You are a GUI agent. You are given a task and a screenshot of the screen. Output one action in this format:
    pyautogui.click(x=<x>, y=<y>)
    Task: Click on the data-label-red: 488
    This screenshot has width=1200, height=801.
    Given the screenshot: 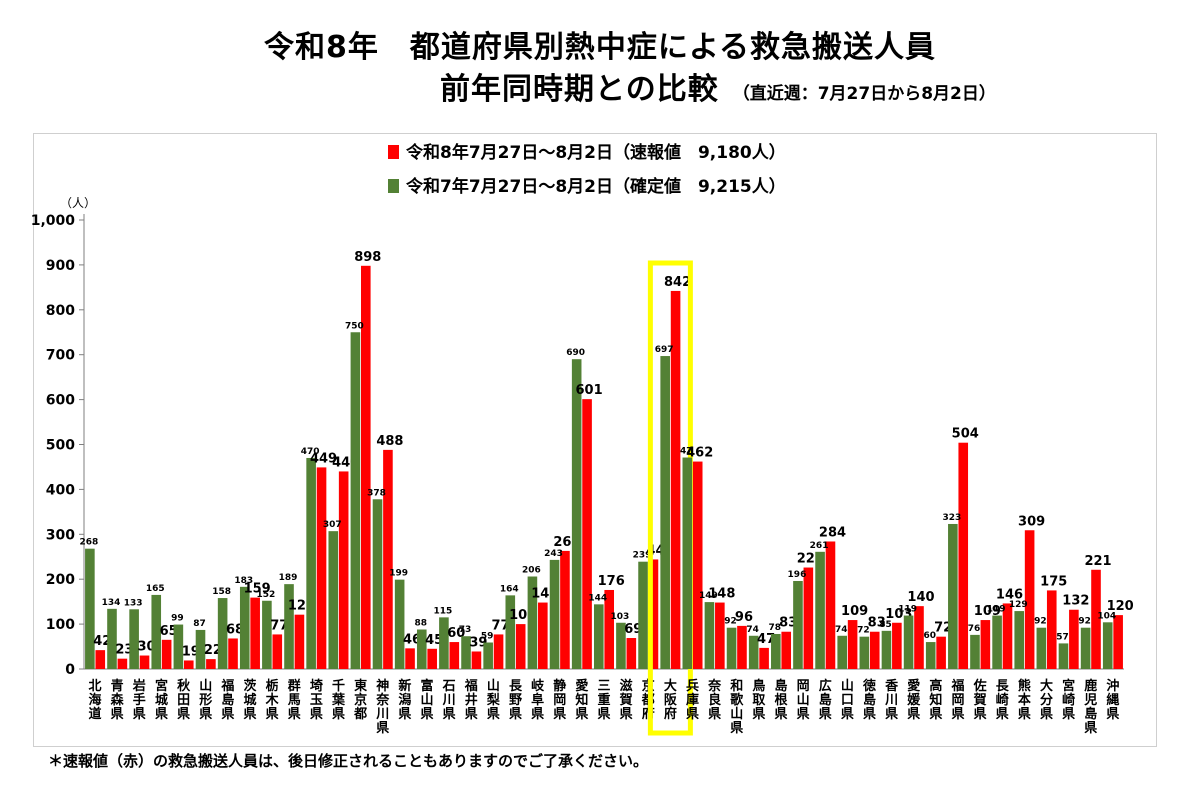 What is the action you would take?
    pyautogui.click(x=389, y=441)
    